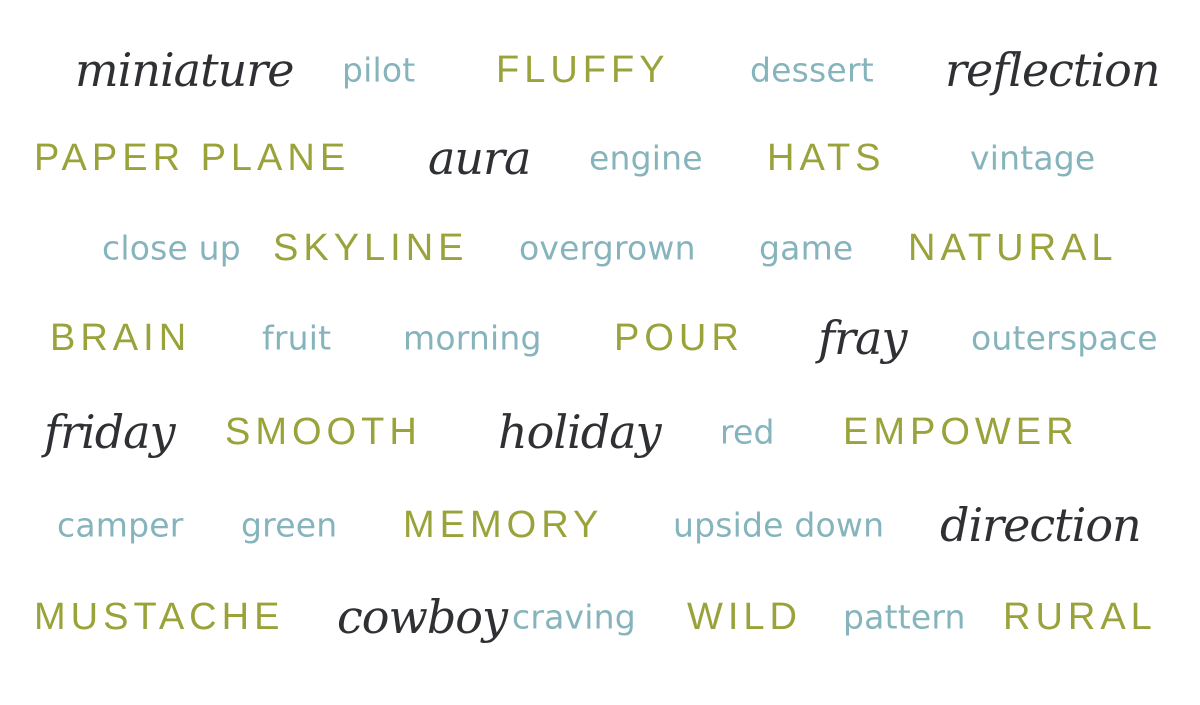  What do you see at coordinates (184, 70) in the screenshot?
I see `word-0-0: miniature` at bounding box center [184, 70].